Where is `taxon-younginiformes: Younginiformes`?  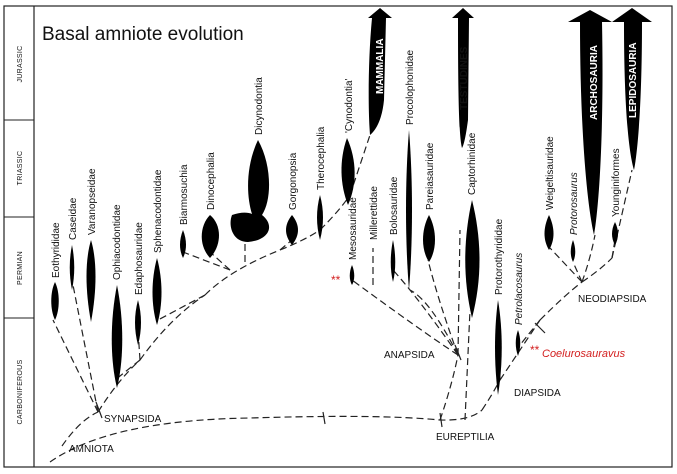
taxon-younginiformes: Younginiformes is located at coordinates (616, 182).